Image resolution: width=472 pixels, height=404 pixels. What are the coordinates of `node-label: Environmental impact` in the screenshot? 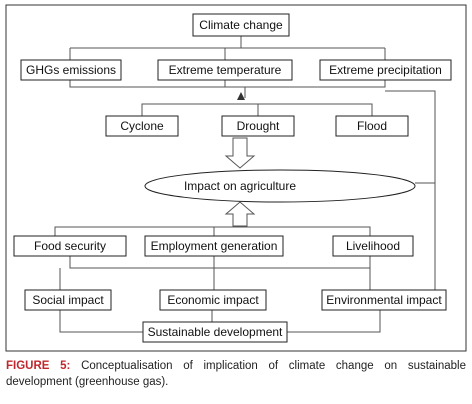 It's located at (384, 300).